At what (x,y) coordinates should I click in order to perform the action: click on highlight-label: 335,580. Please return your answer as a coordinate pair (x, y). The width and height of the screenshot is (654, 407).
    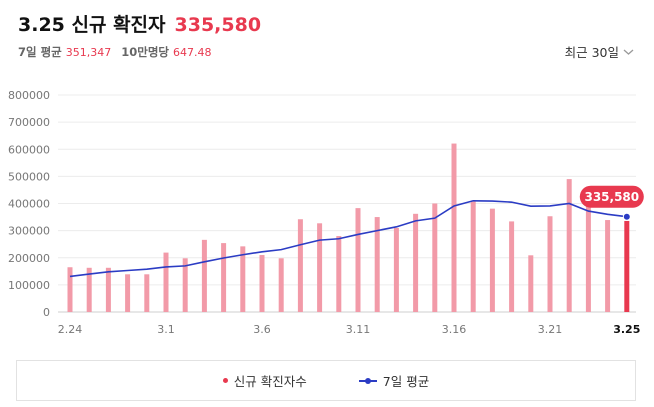
    Looking at the image, I should click on (611, 197).